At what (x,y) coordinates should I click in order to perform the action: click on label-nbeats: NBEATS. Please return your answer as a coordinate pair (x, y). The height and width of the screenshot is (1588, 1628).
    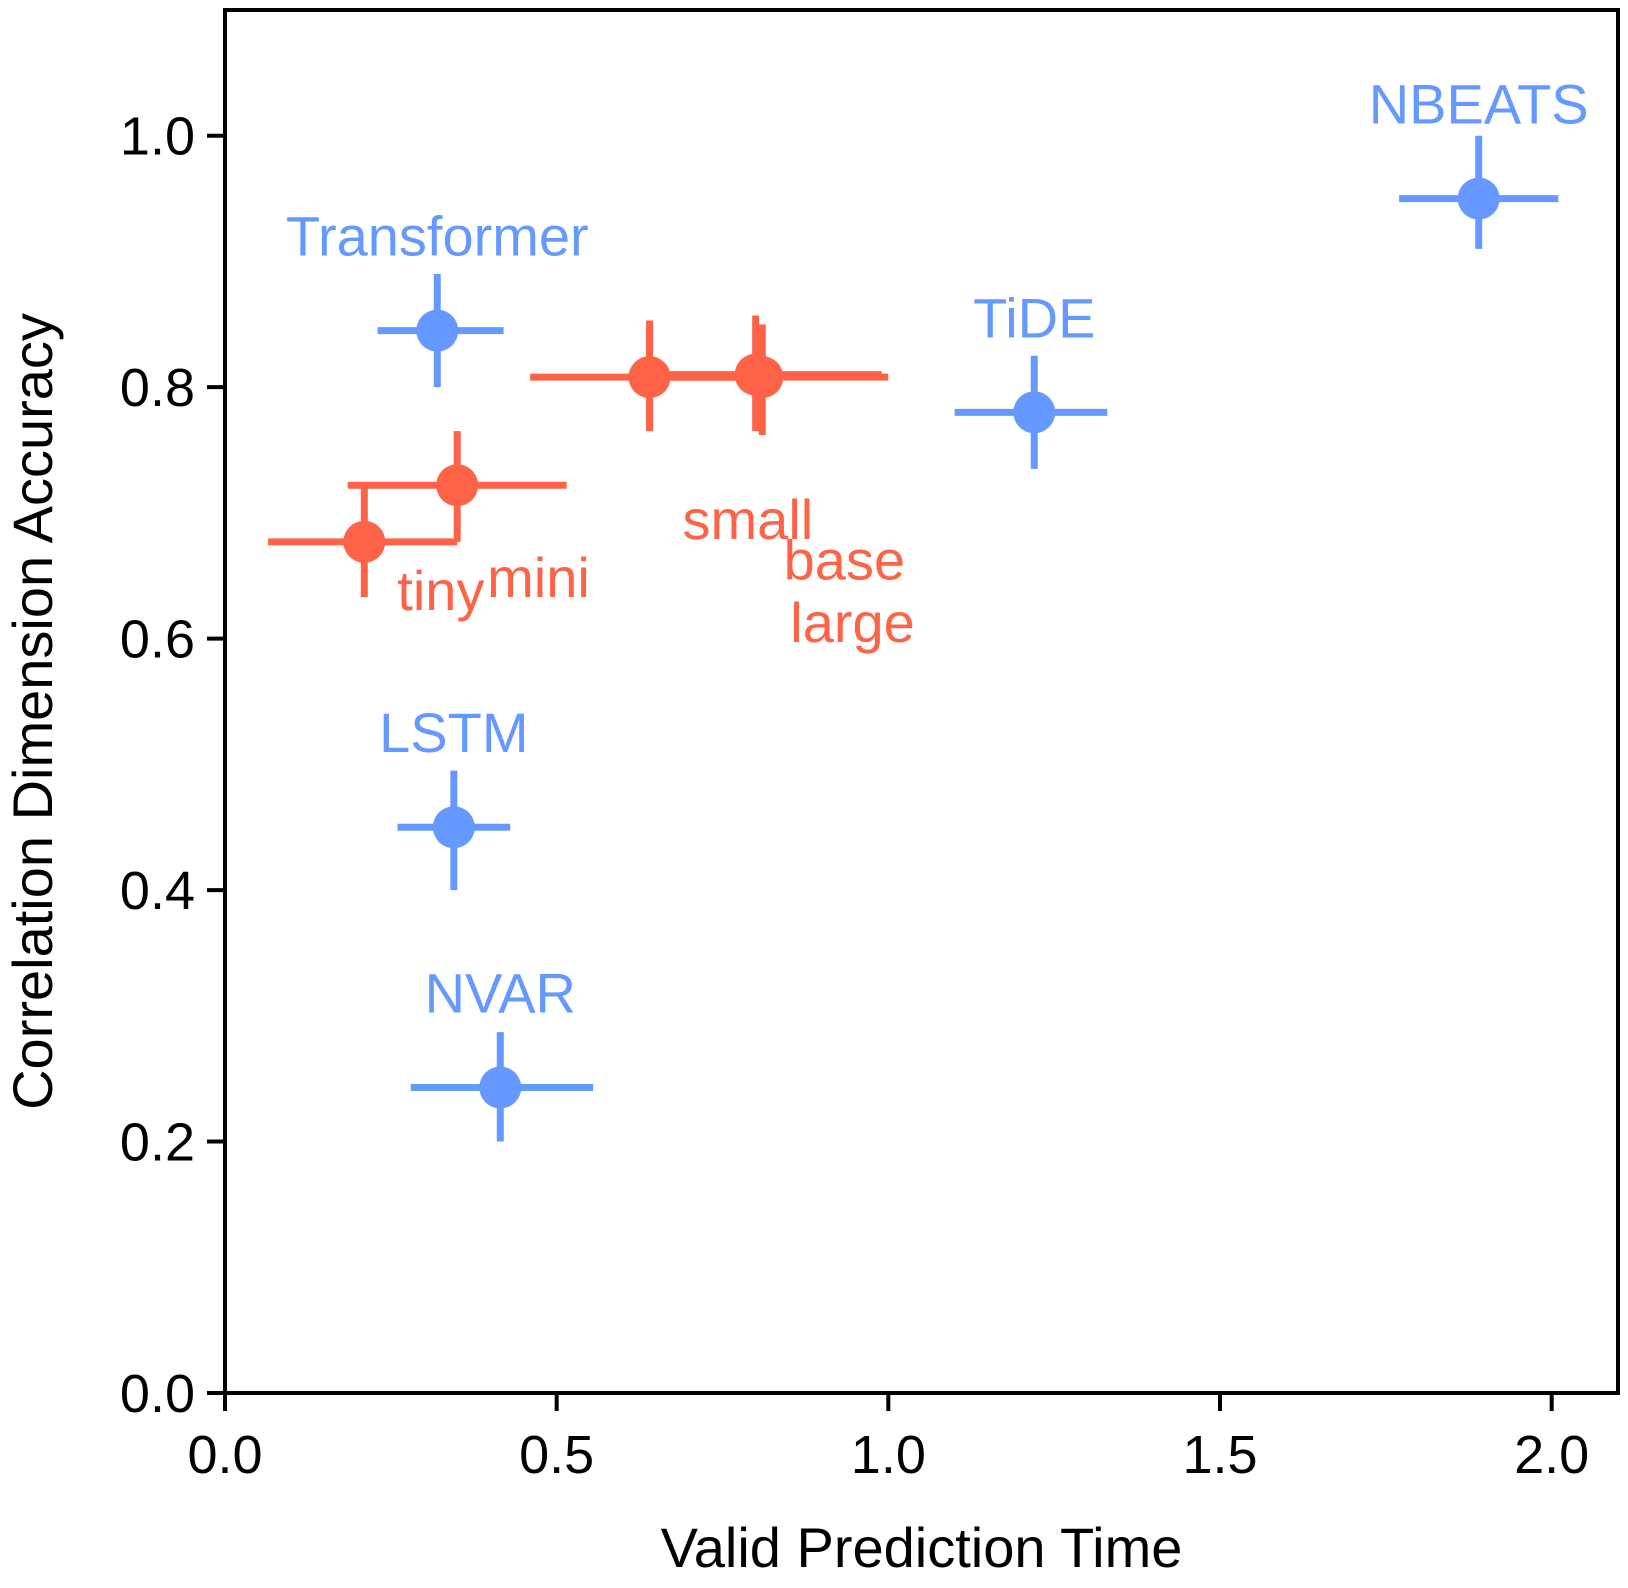
    Looking at the image, I should click on (1479, 104).